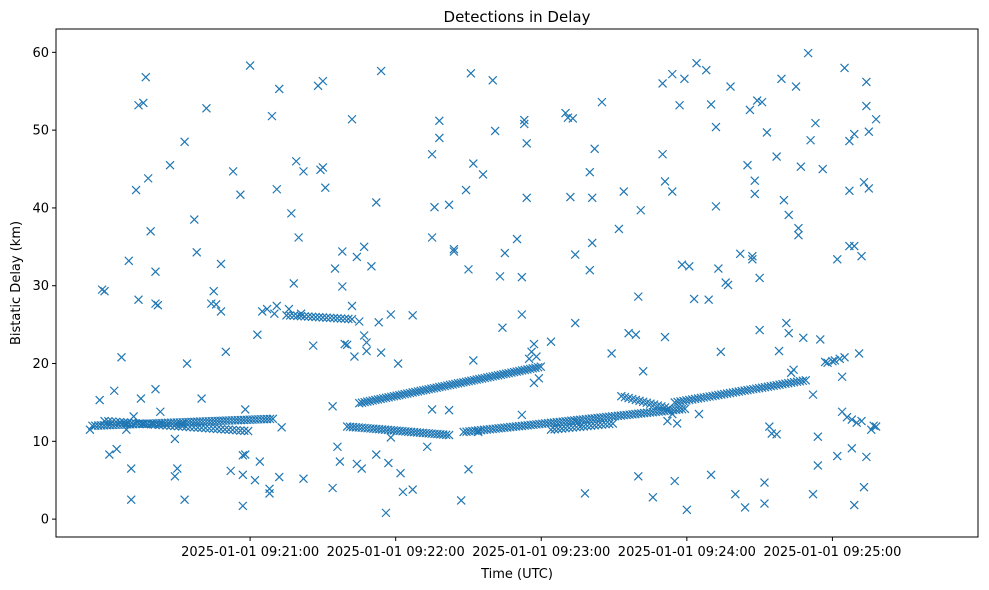 The width and height of the screenshot is (989, 590). What do you see at coordinates (45, 520) in the screenshot?
I see `y-tick-label-0: 0` at bounding box center [45, 520].